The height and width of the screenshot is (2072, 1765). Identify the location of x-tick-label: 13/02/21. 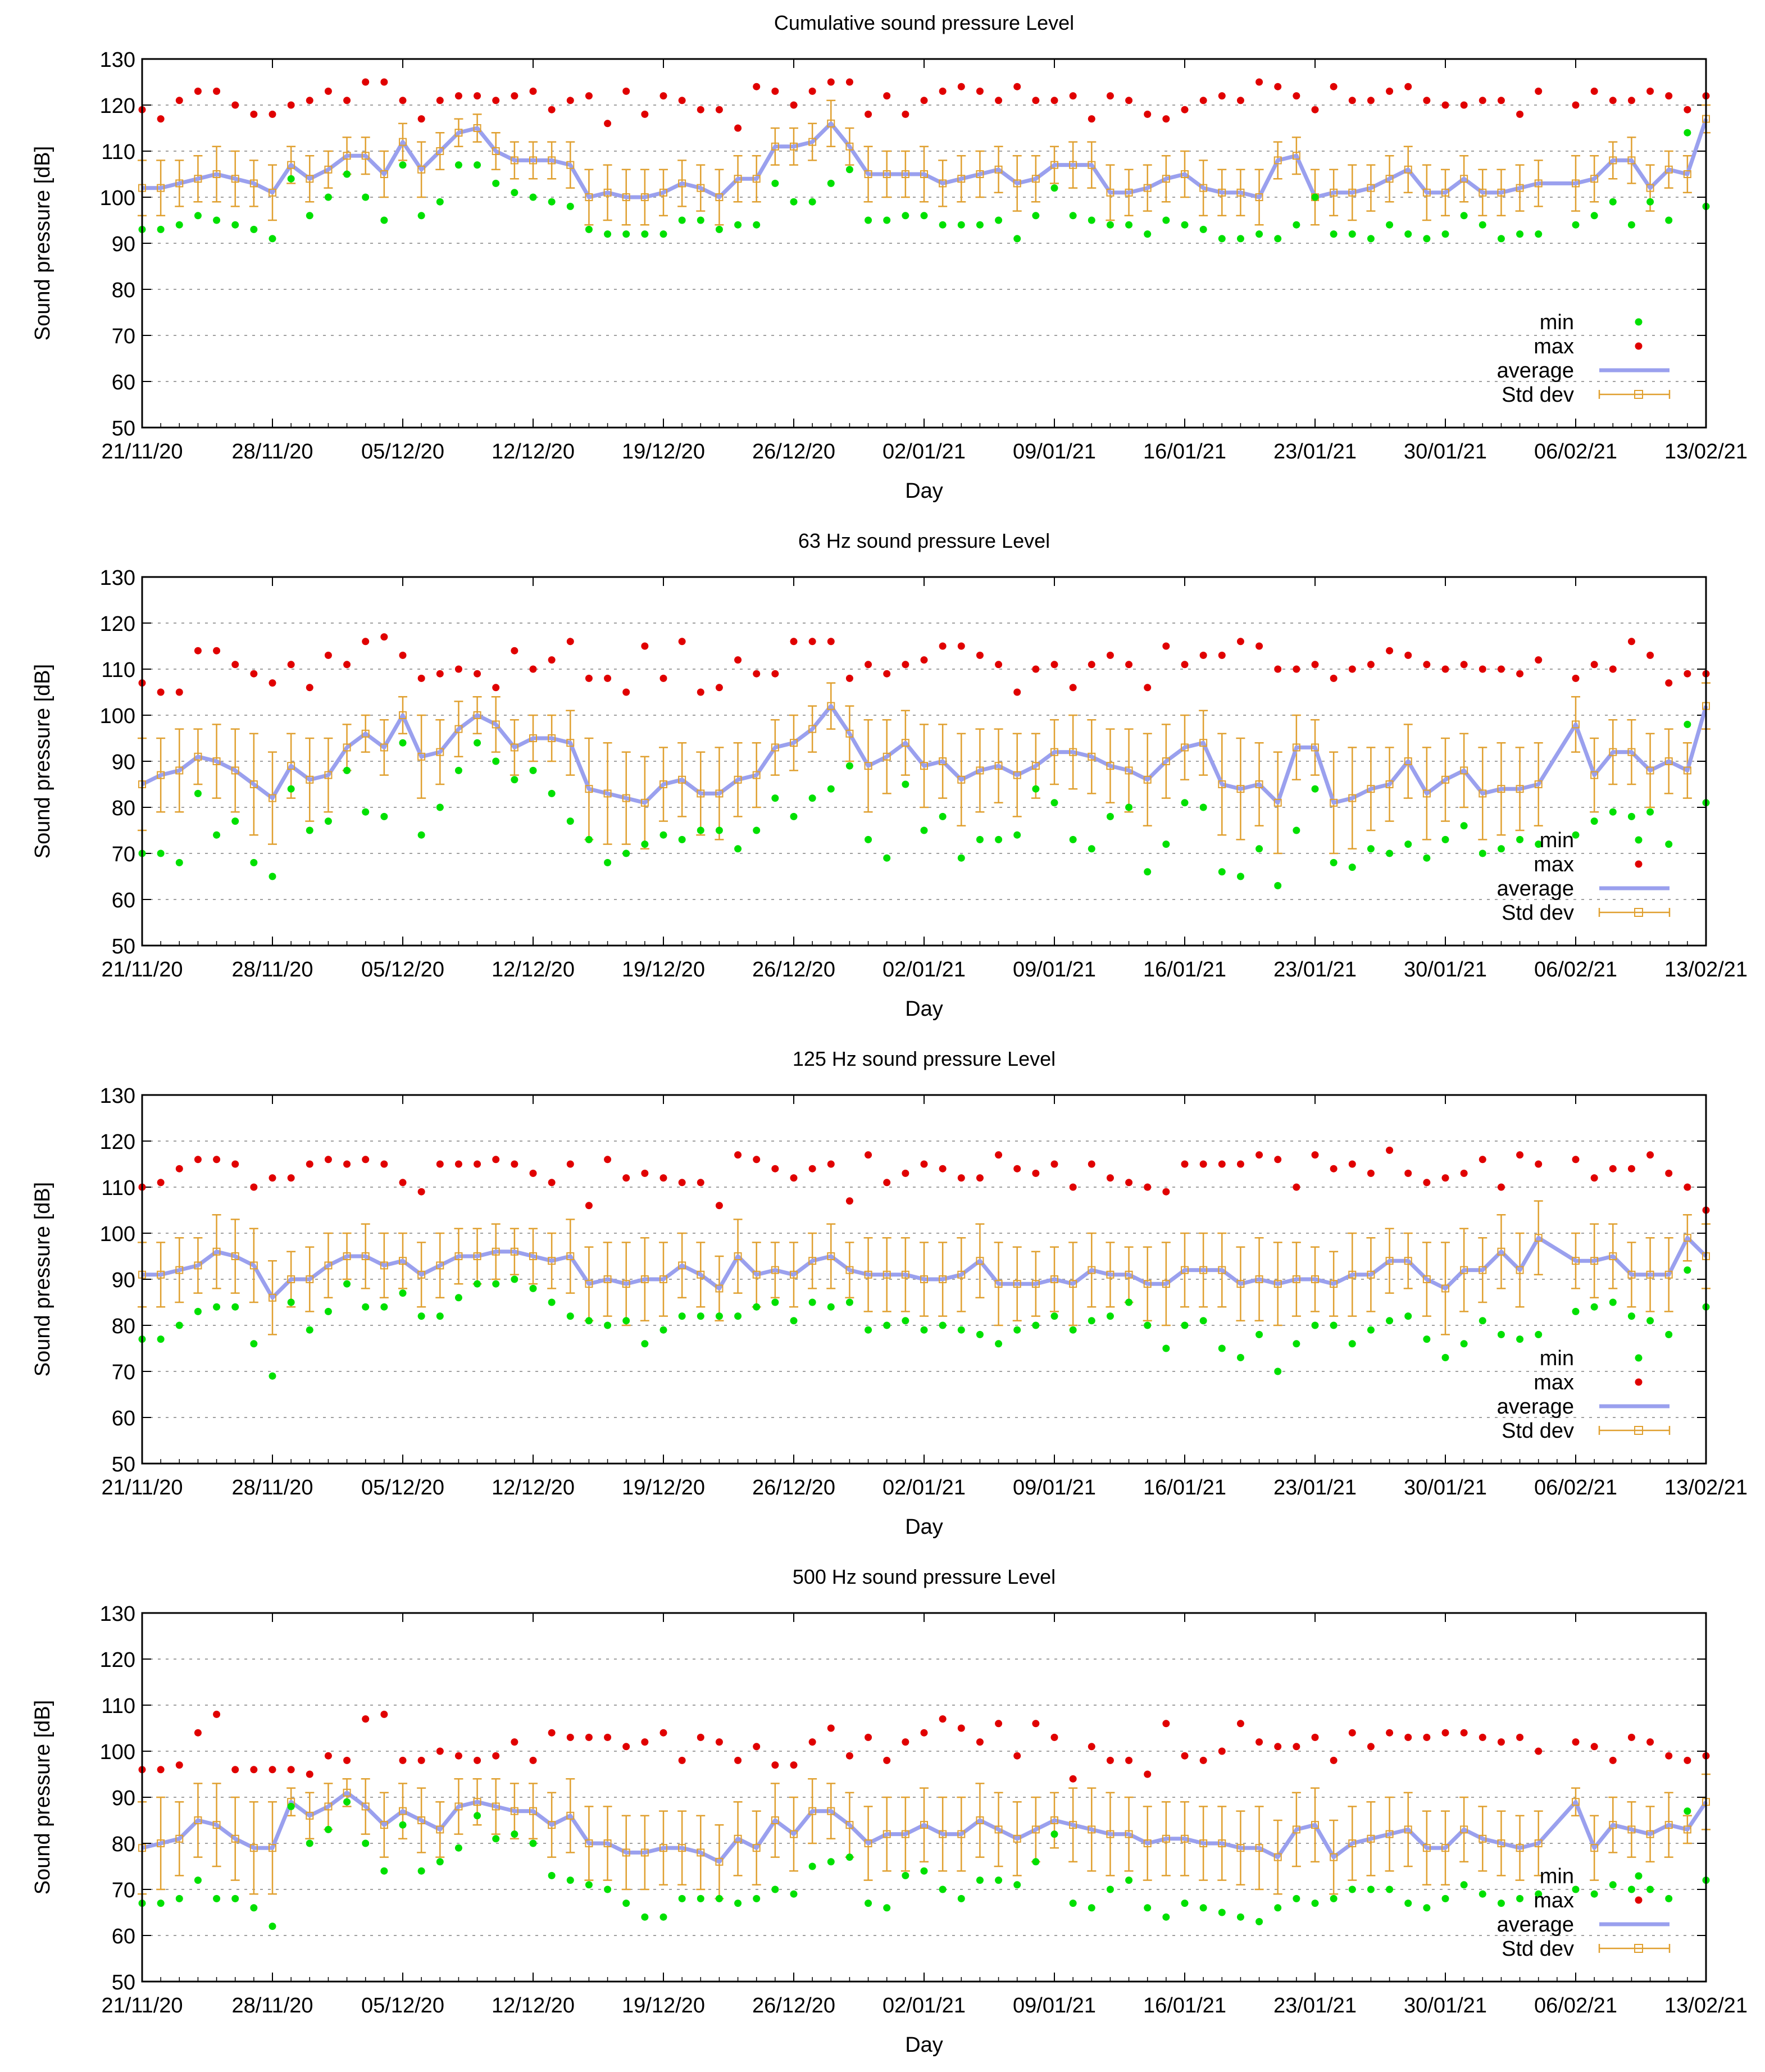
(1706, 2006).